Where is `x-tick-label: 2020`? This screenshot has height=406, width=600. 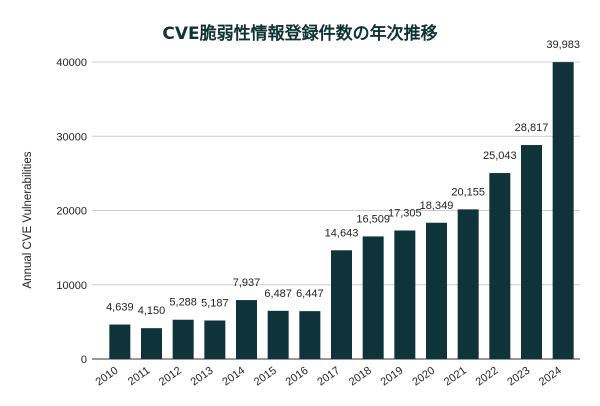
x-tick-label: 2020 is located at coordinates (423, 377).